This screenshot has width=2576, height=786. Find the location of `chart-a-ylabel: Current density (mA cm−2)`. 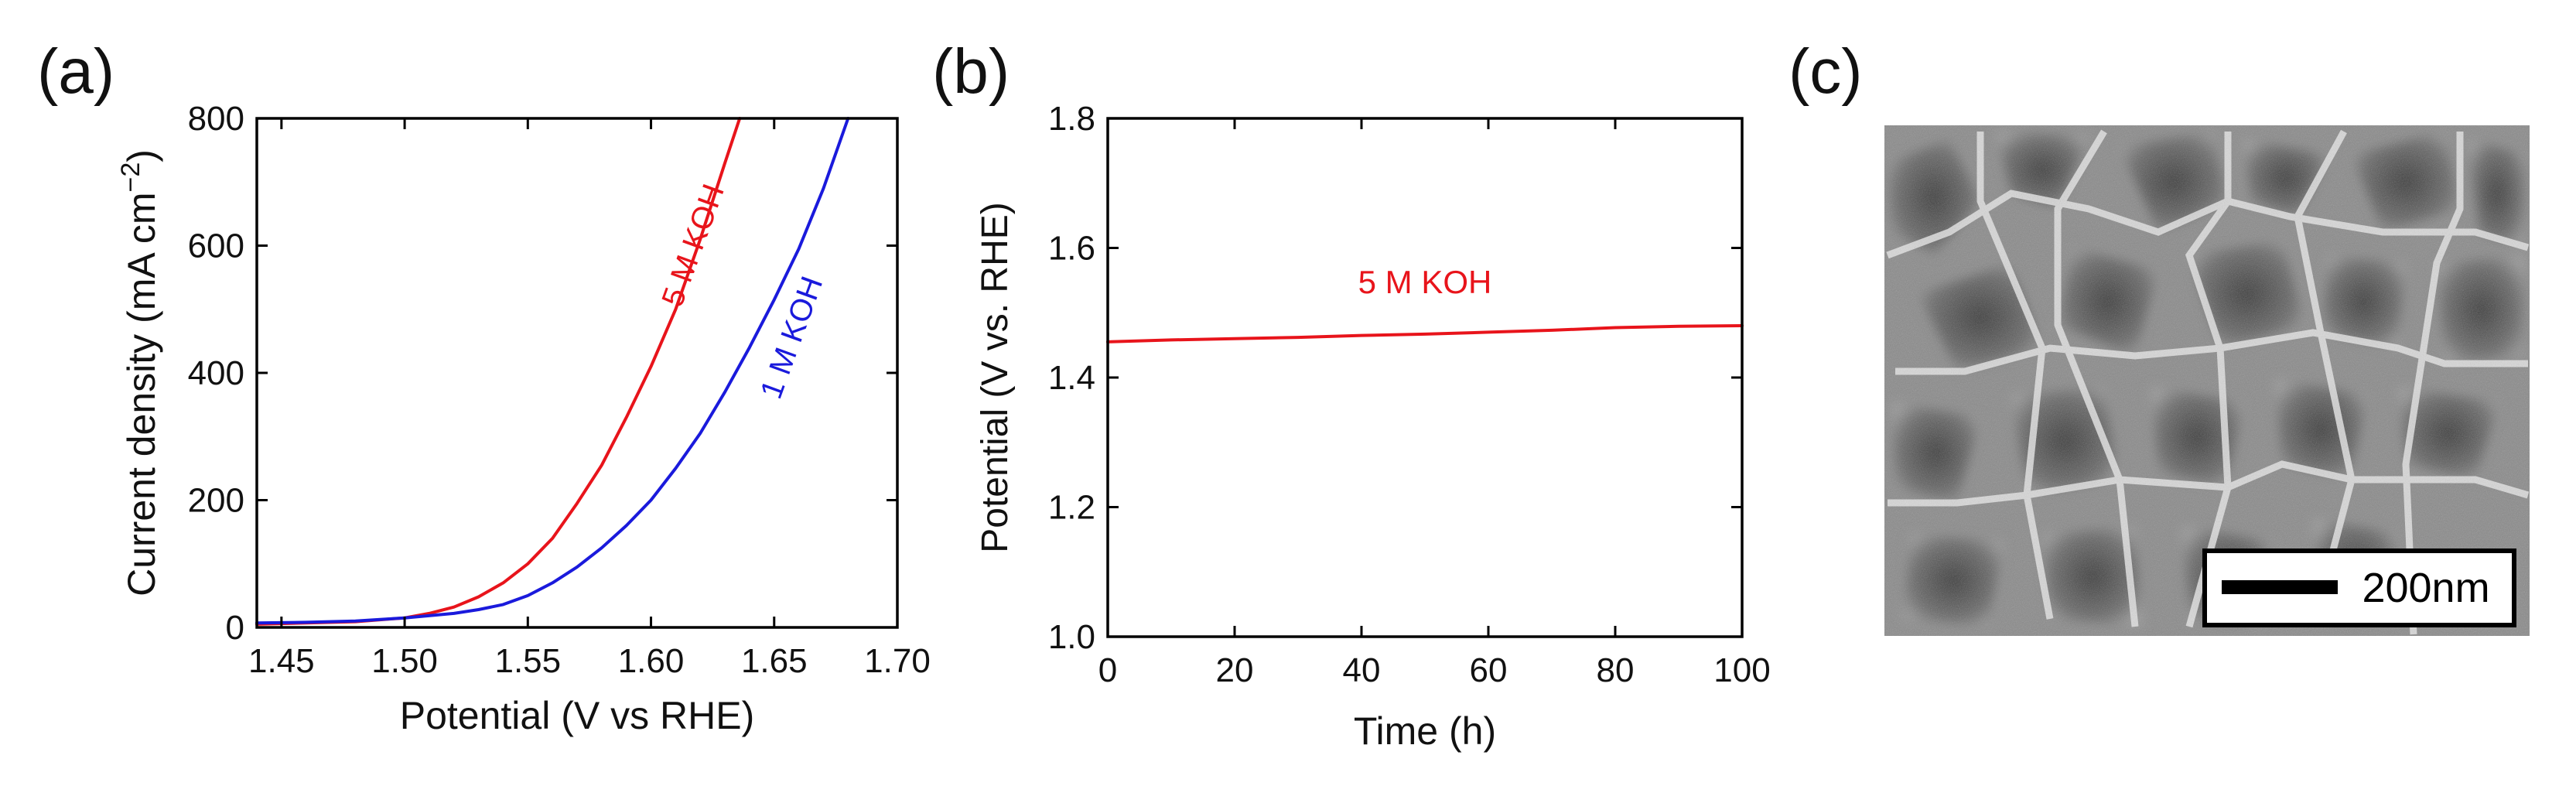

chart-a-ylabel: Current density (mA cm−2) is located at coordinates (139, 372).